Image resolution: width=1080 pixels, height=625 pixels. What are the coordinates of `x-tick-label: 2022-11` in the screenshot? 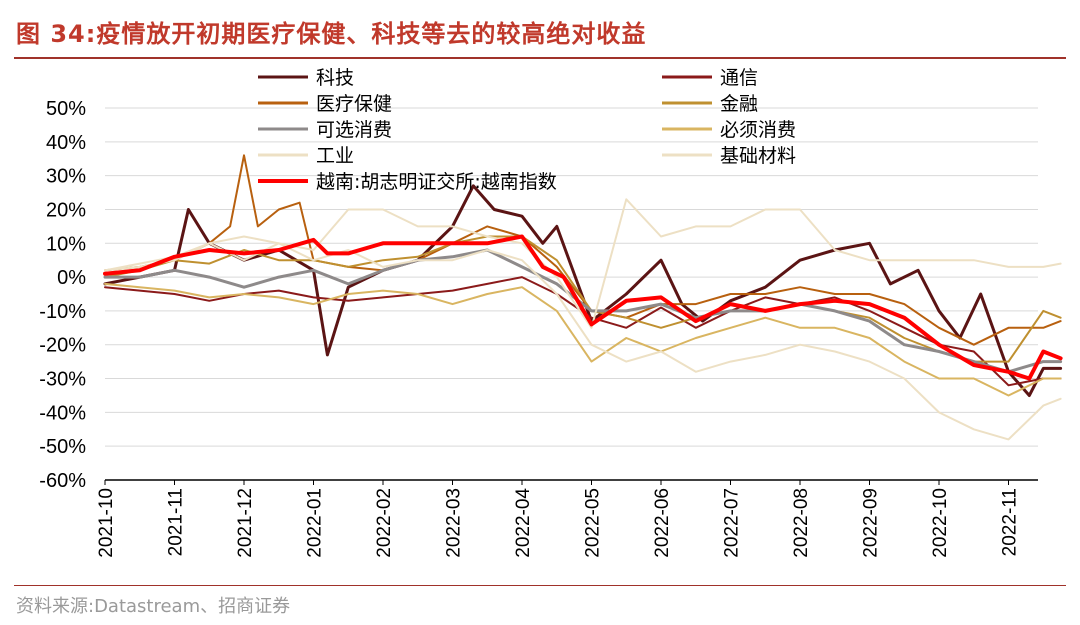 It's located at (1010, 522).